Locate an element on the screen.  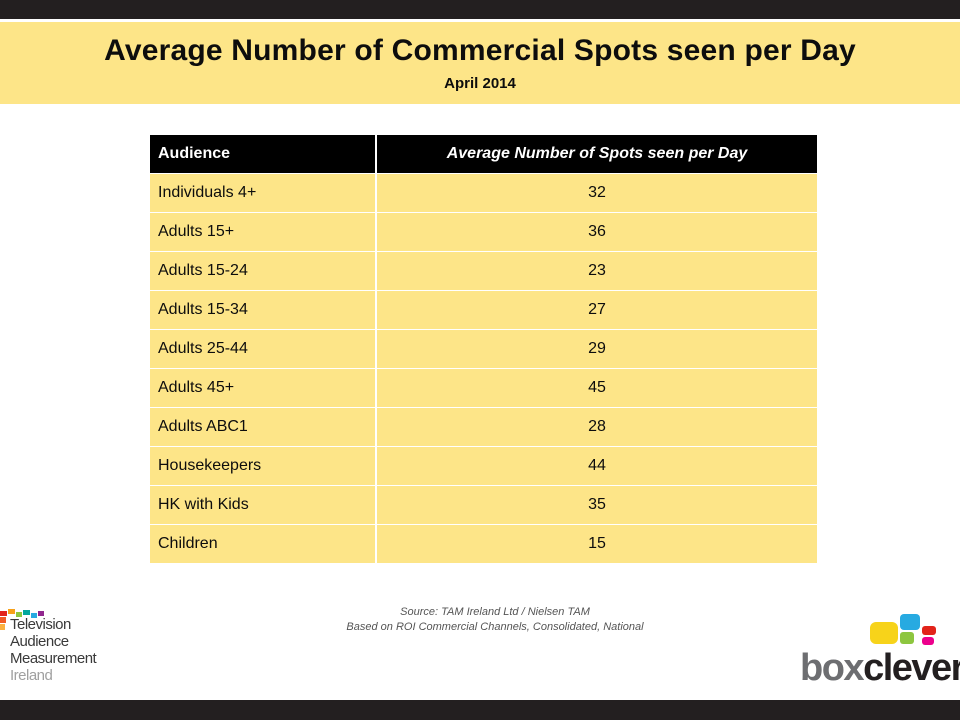
spots-value-cell: 44 is located at coordinates (596, 466).